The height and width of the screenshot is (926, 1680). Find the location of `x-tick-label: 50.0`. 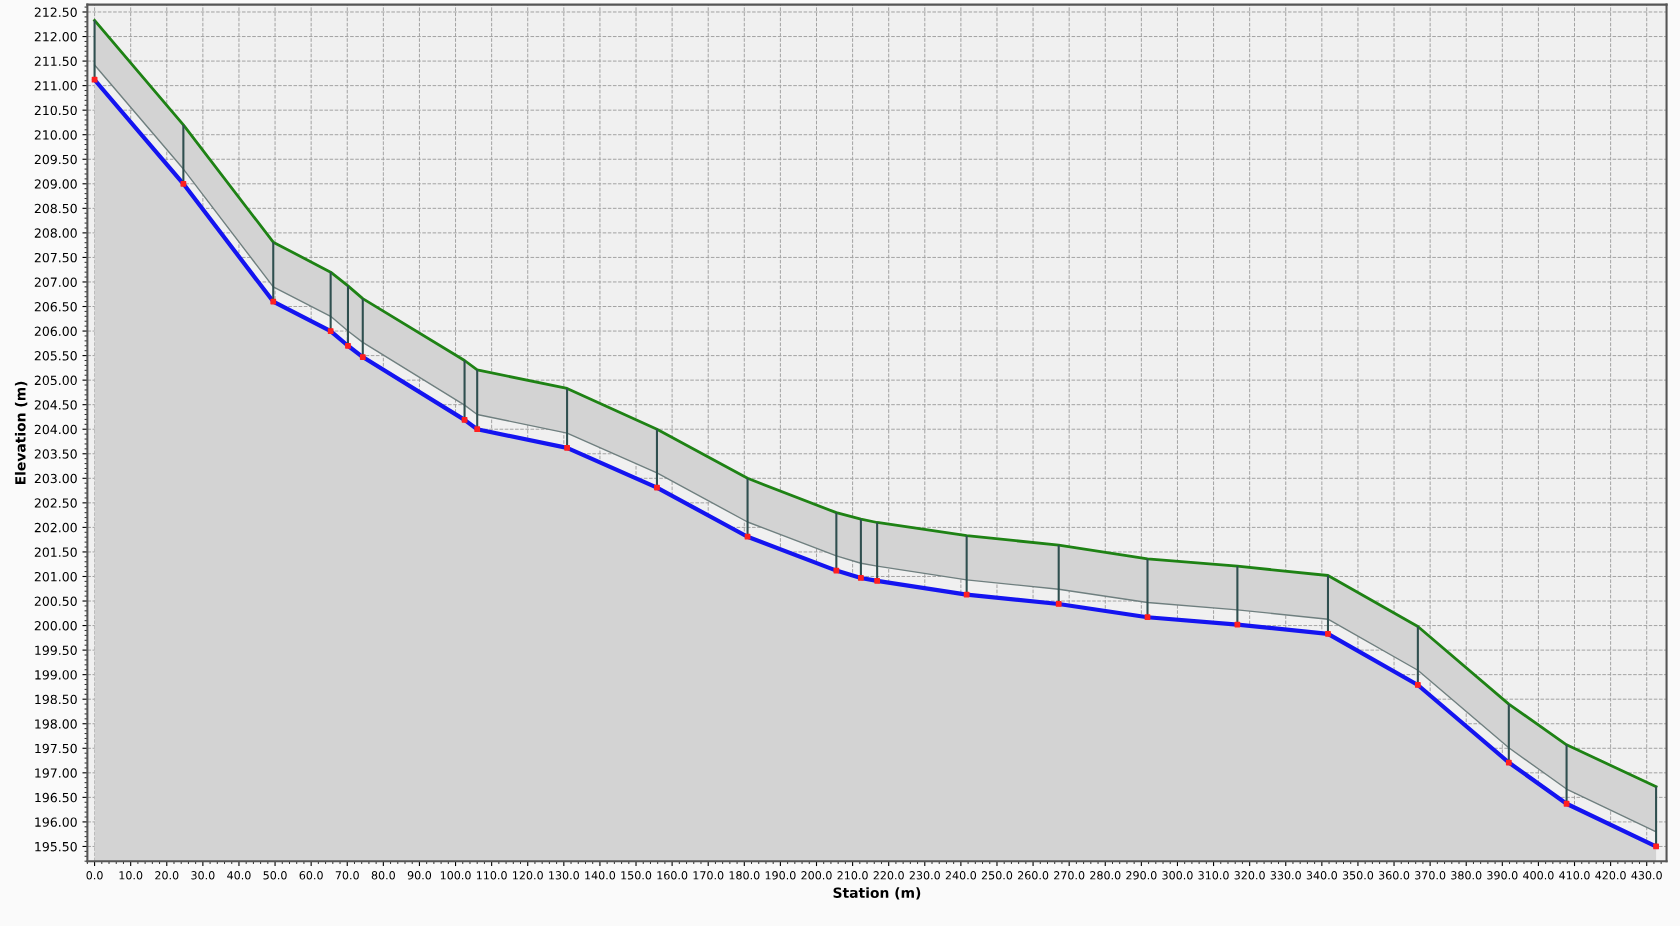

x-tick-label: 50.0 is located at coordinates (275, 875).